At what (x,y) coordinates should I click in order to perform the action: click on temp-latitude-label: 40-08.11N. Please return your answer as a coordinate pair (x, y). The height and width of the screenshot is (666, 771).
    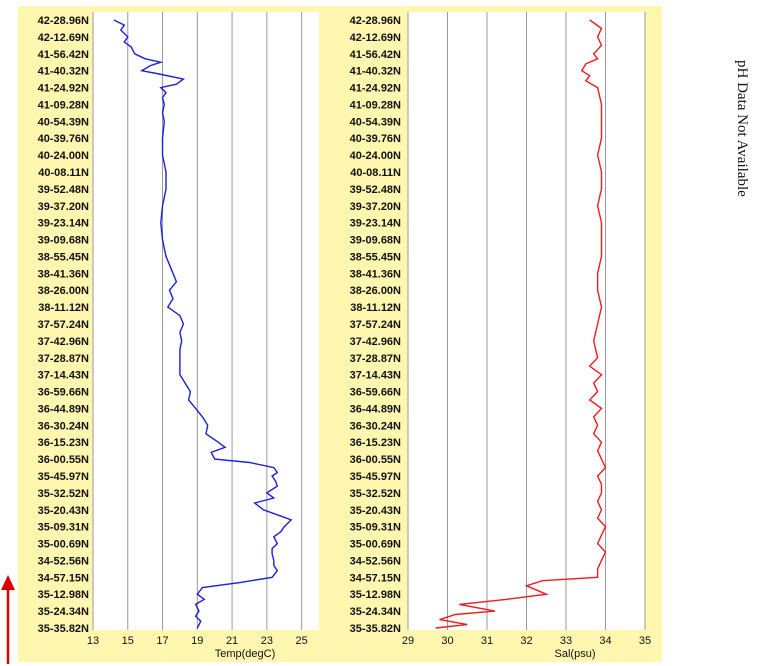
    Looking at the image, I should click on (63, 173).